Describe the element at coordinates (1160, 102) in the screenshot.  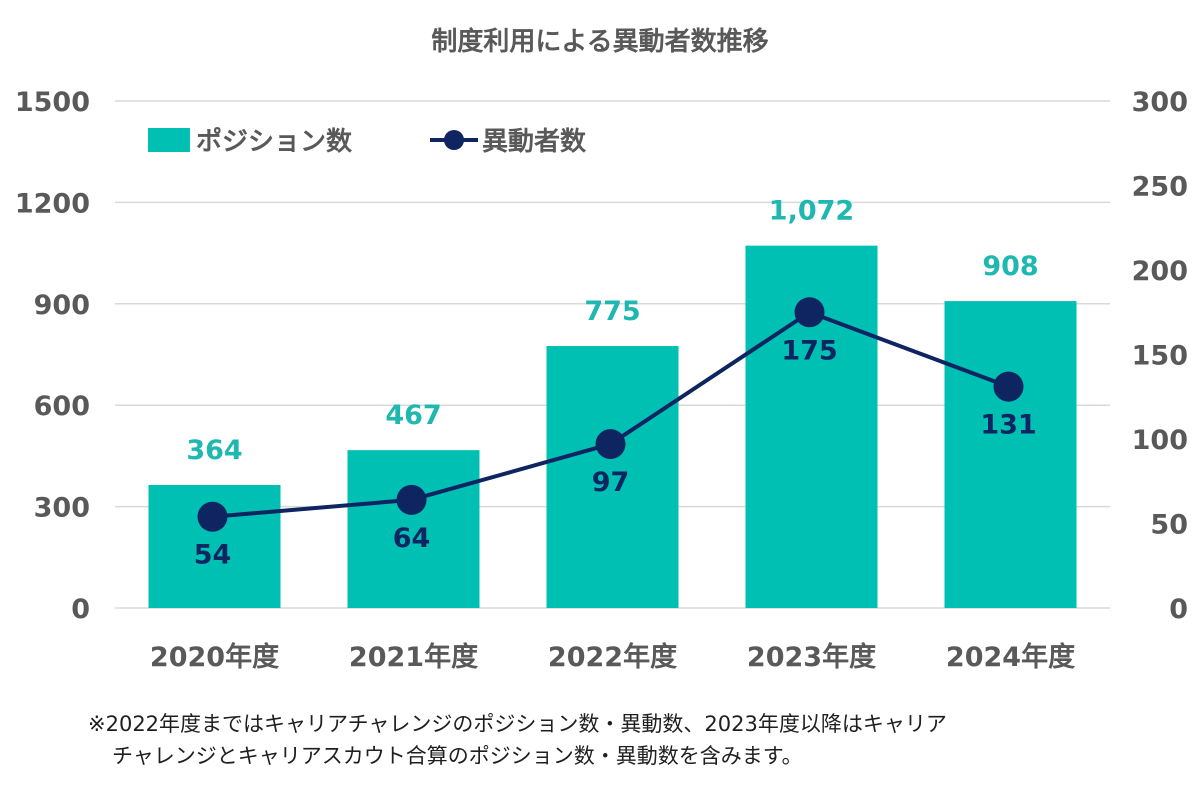
I see `right-axis-tick-label: 300` at that location.